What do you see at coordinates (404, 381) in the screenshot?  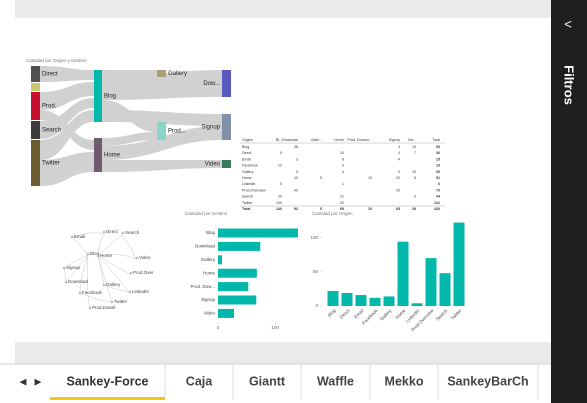 I see `tab-label: Mekko` at bounding box center [404, 381].